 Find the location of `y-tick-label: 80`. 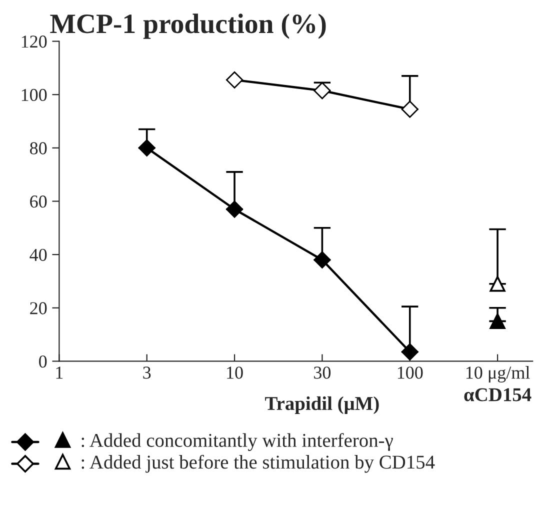

y-tick-label: 80 is located at coordinates (38, 148).